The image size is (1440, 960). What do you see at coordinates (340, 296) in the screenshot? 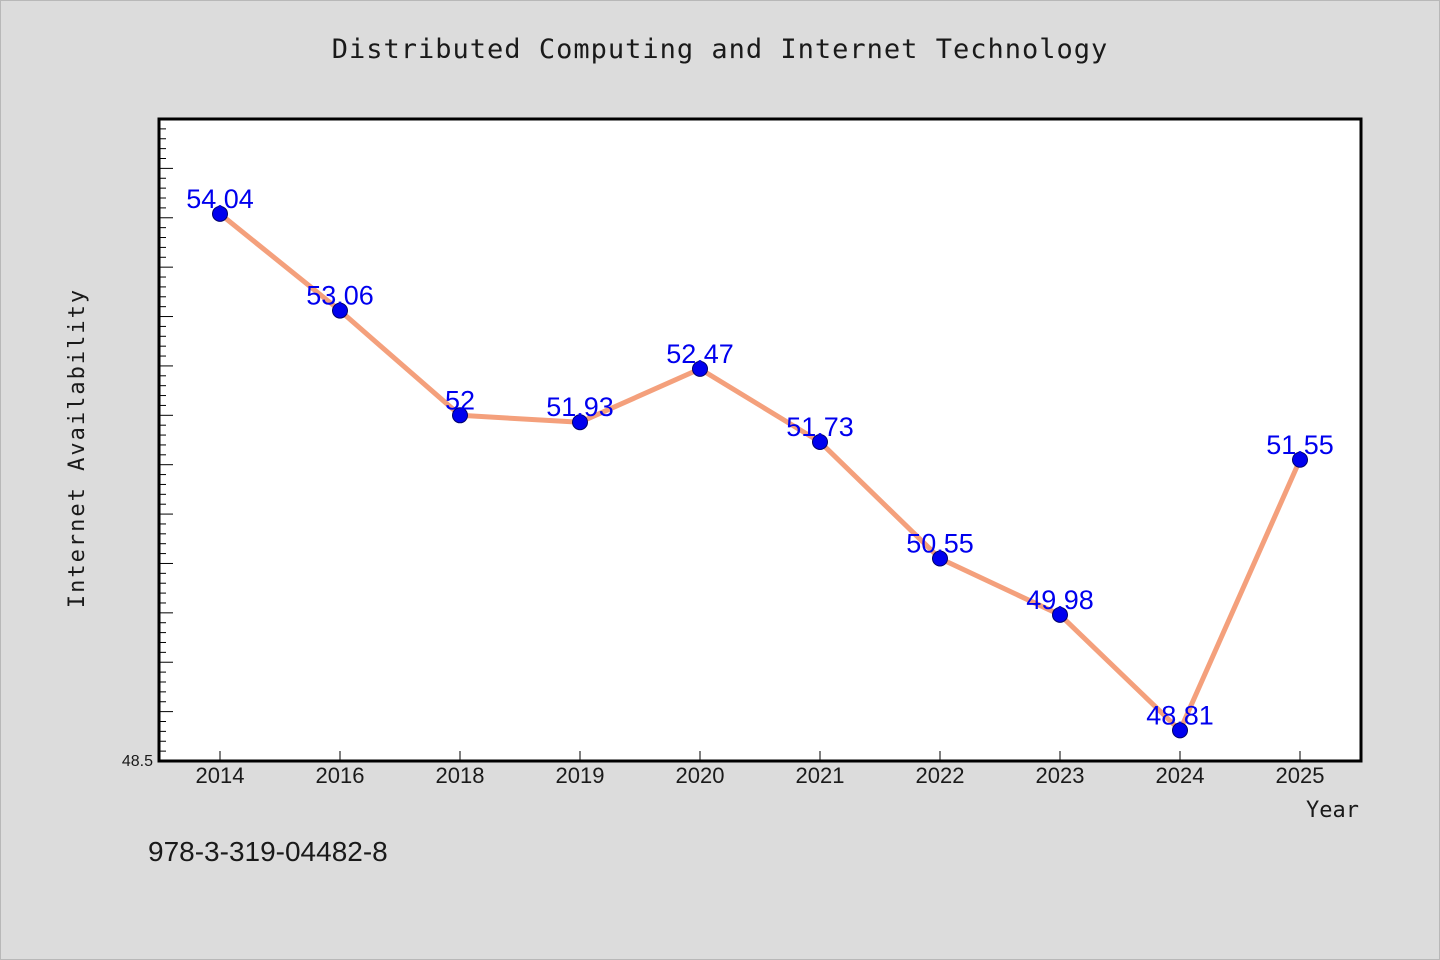
I see `data-label: 53.06` at bounding box center [340, 296].